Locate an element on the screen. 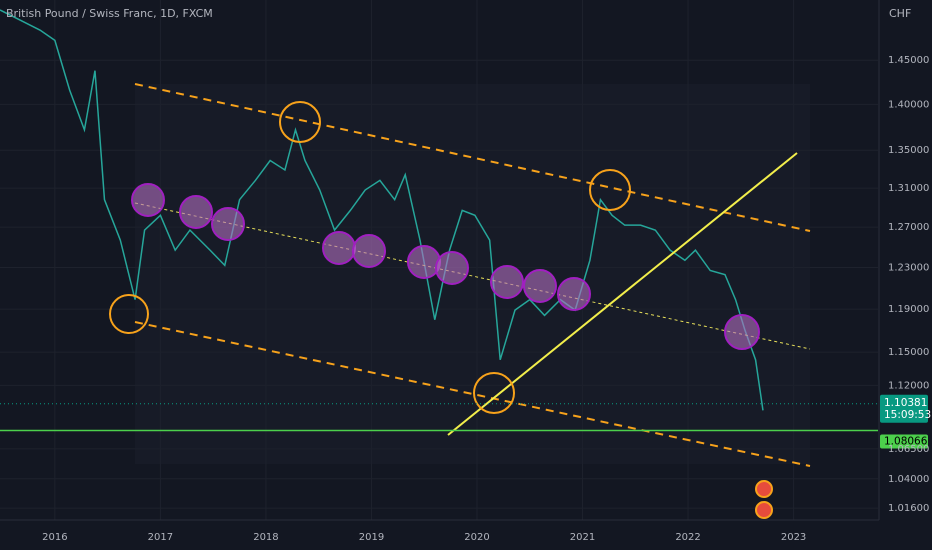 The width and height of the screenshot is (932, 550). x-tick-label: 2016 is located at coordinates (54, 537).